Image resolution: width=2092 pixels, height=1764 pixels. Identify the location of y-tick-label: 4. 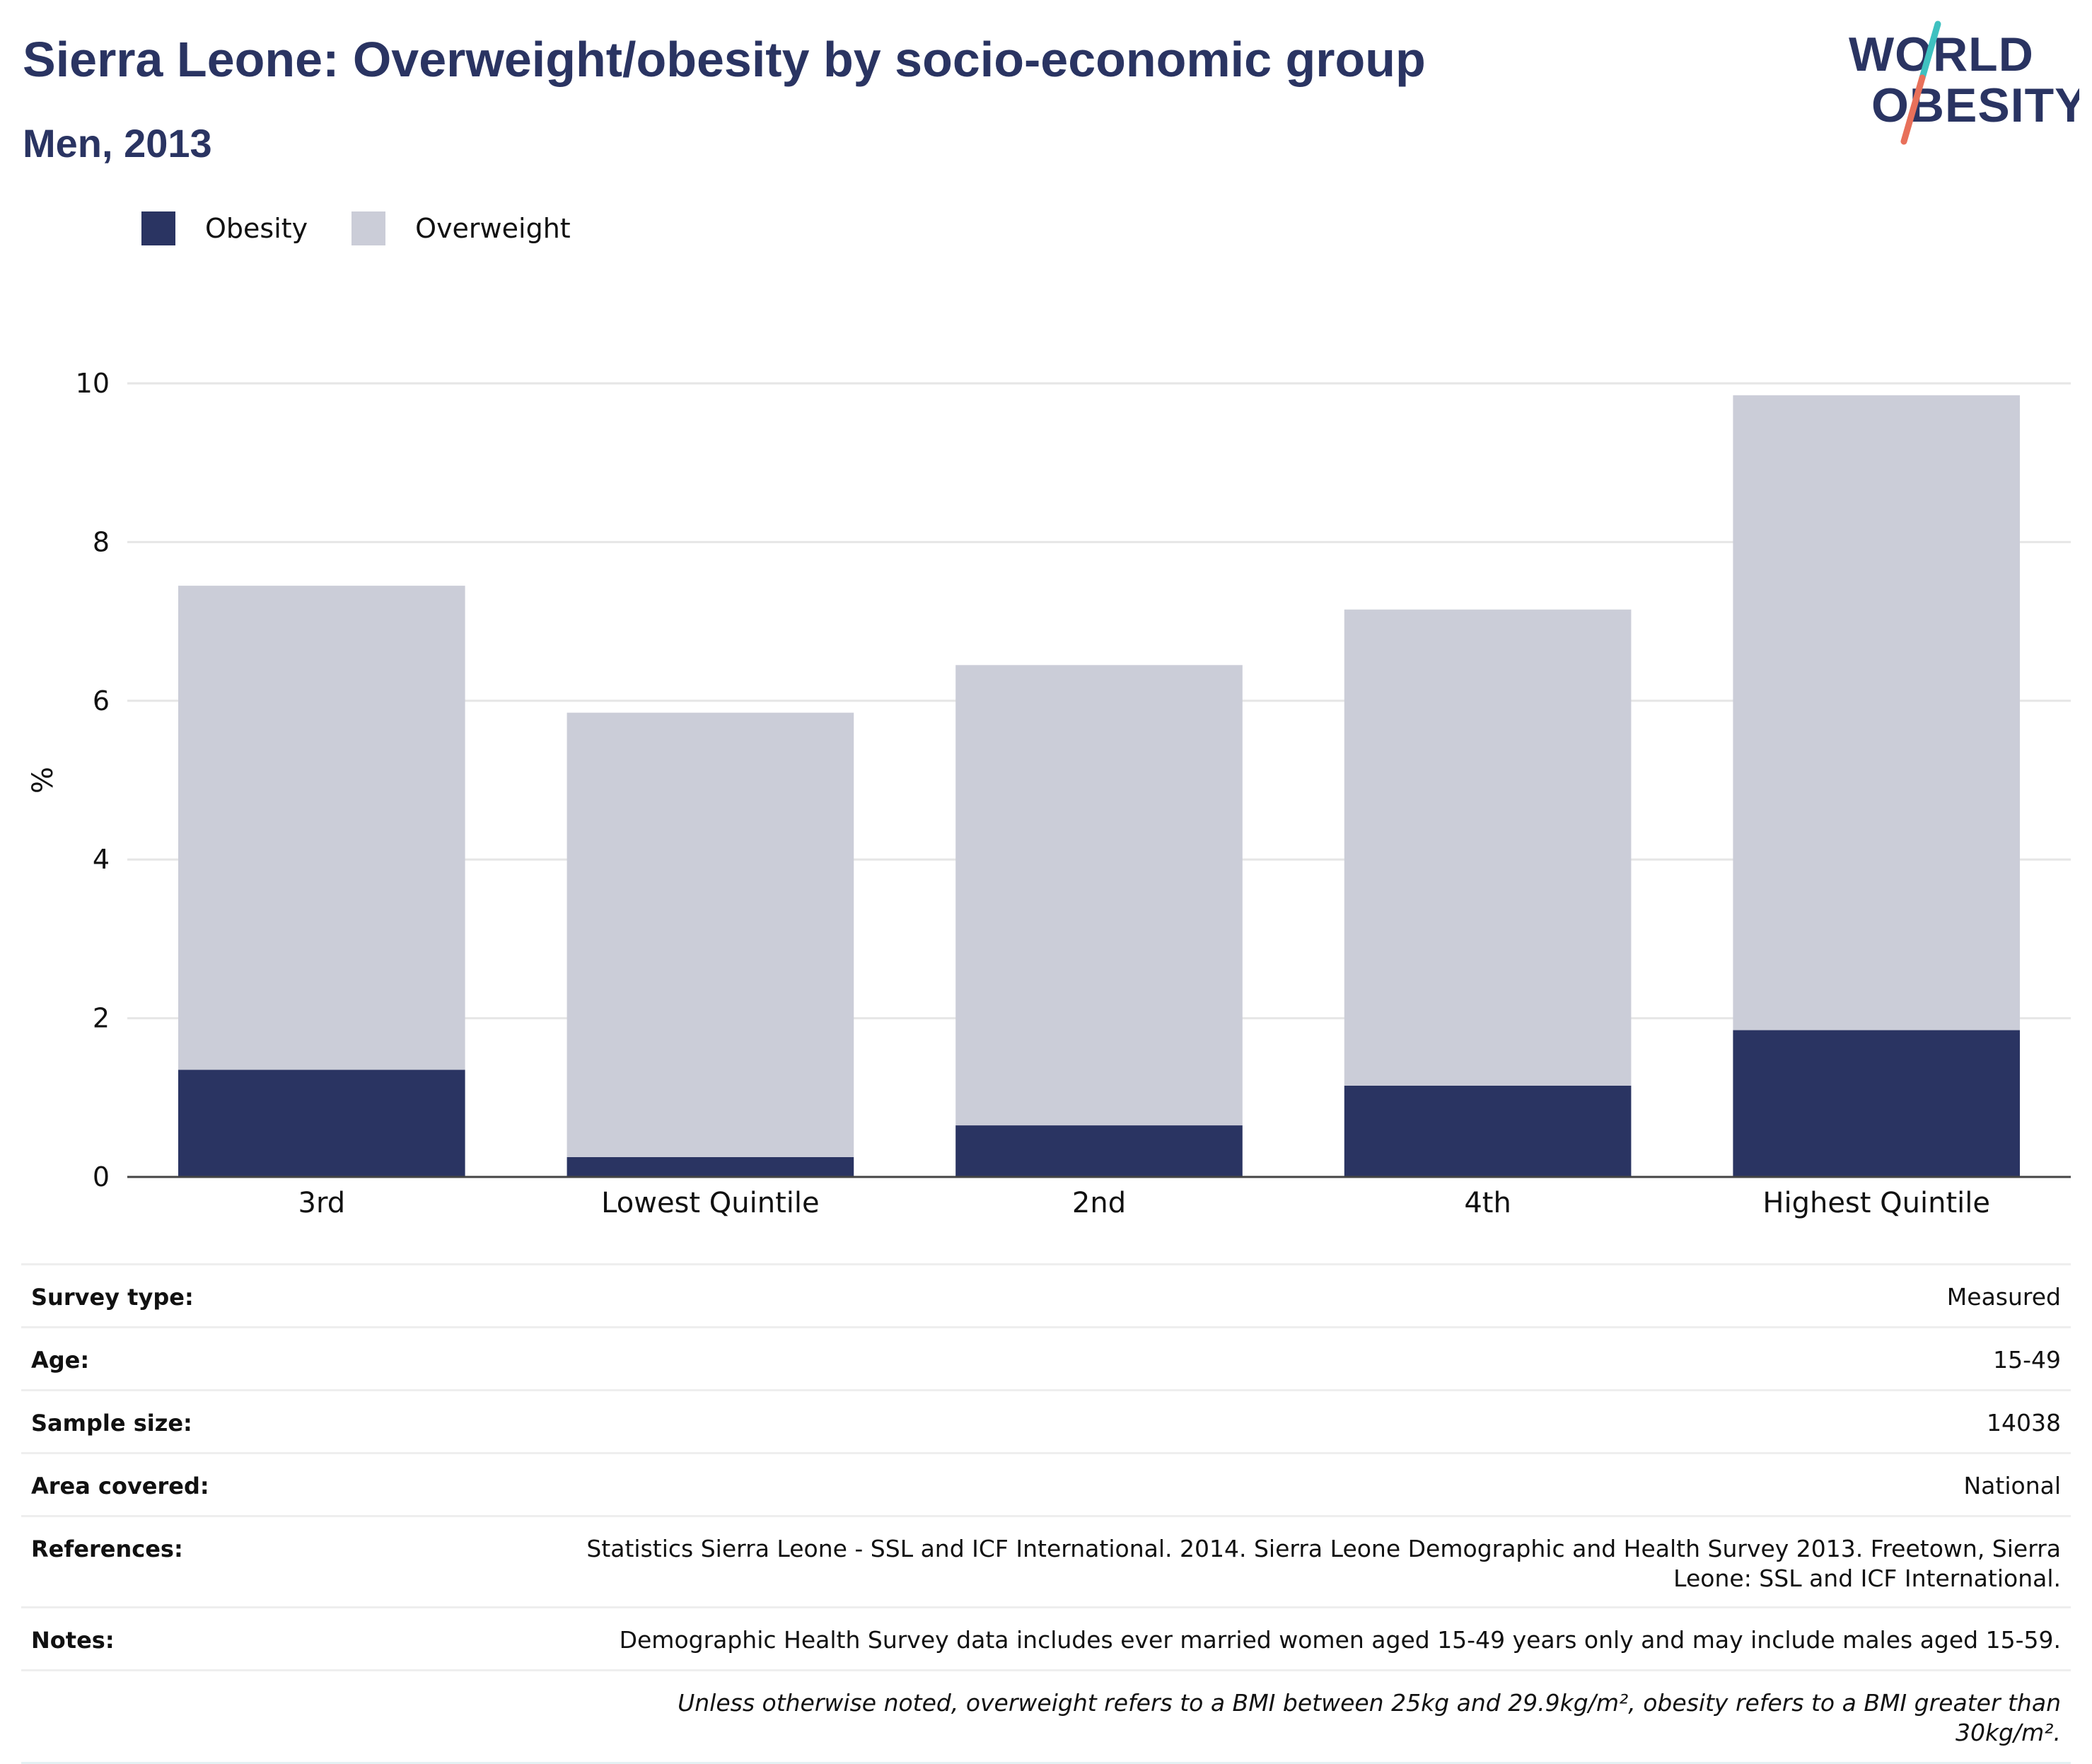
(102, 859).